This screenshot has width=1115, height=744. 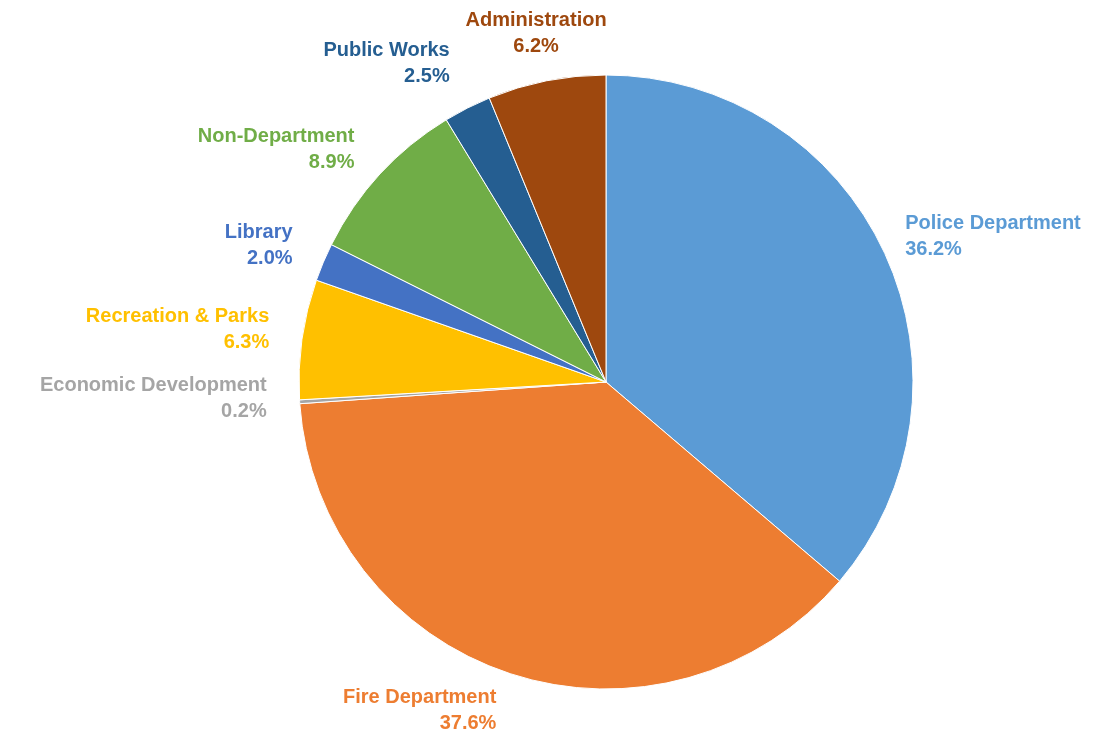 I want to click on data-label: 8.9%, so click(x=331, y=161).